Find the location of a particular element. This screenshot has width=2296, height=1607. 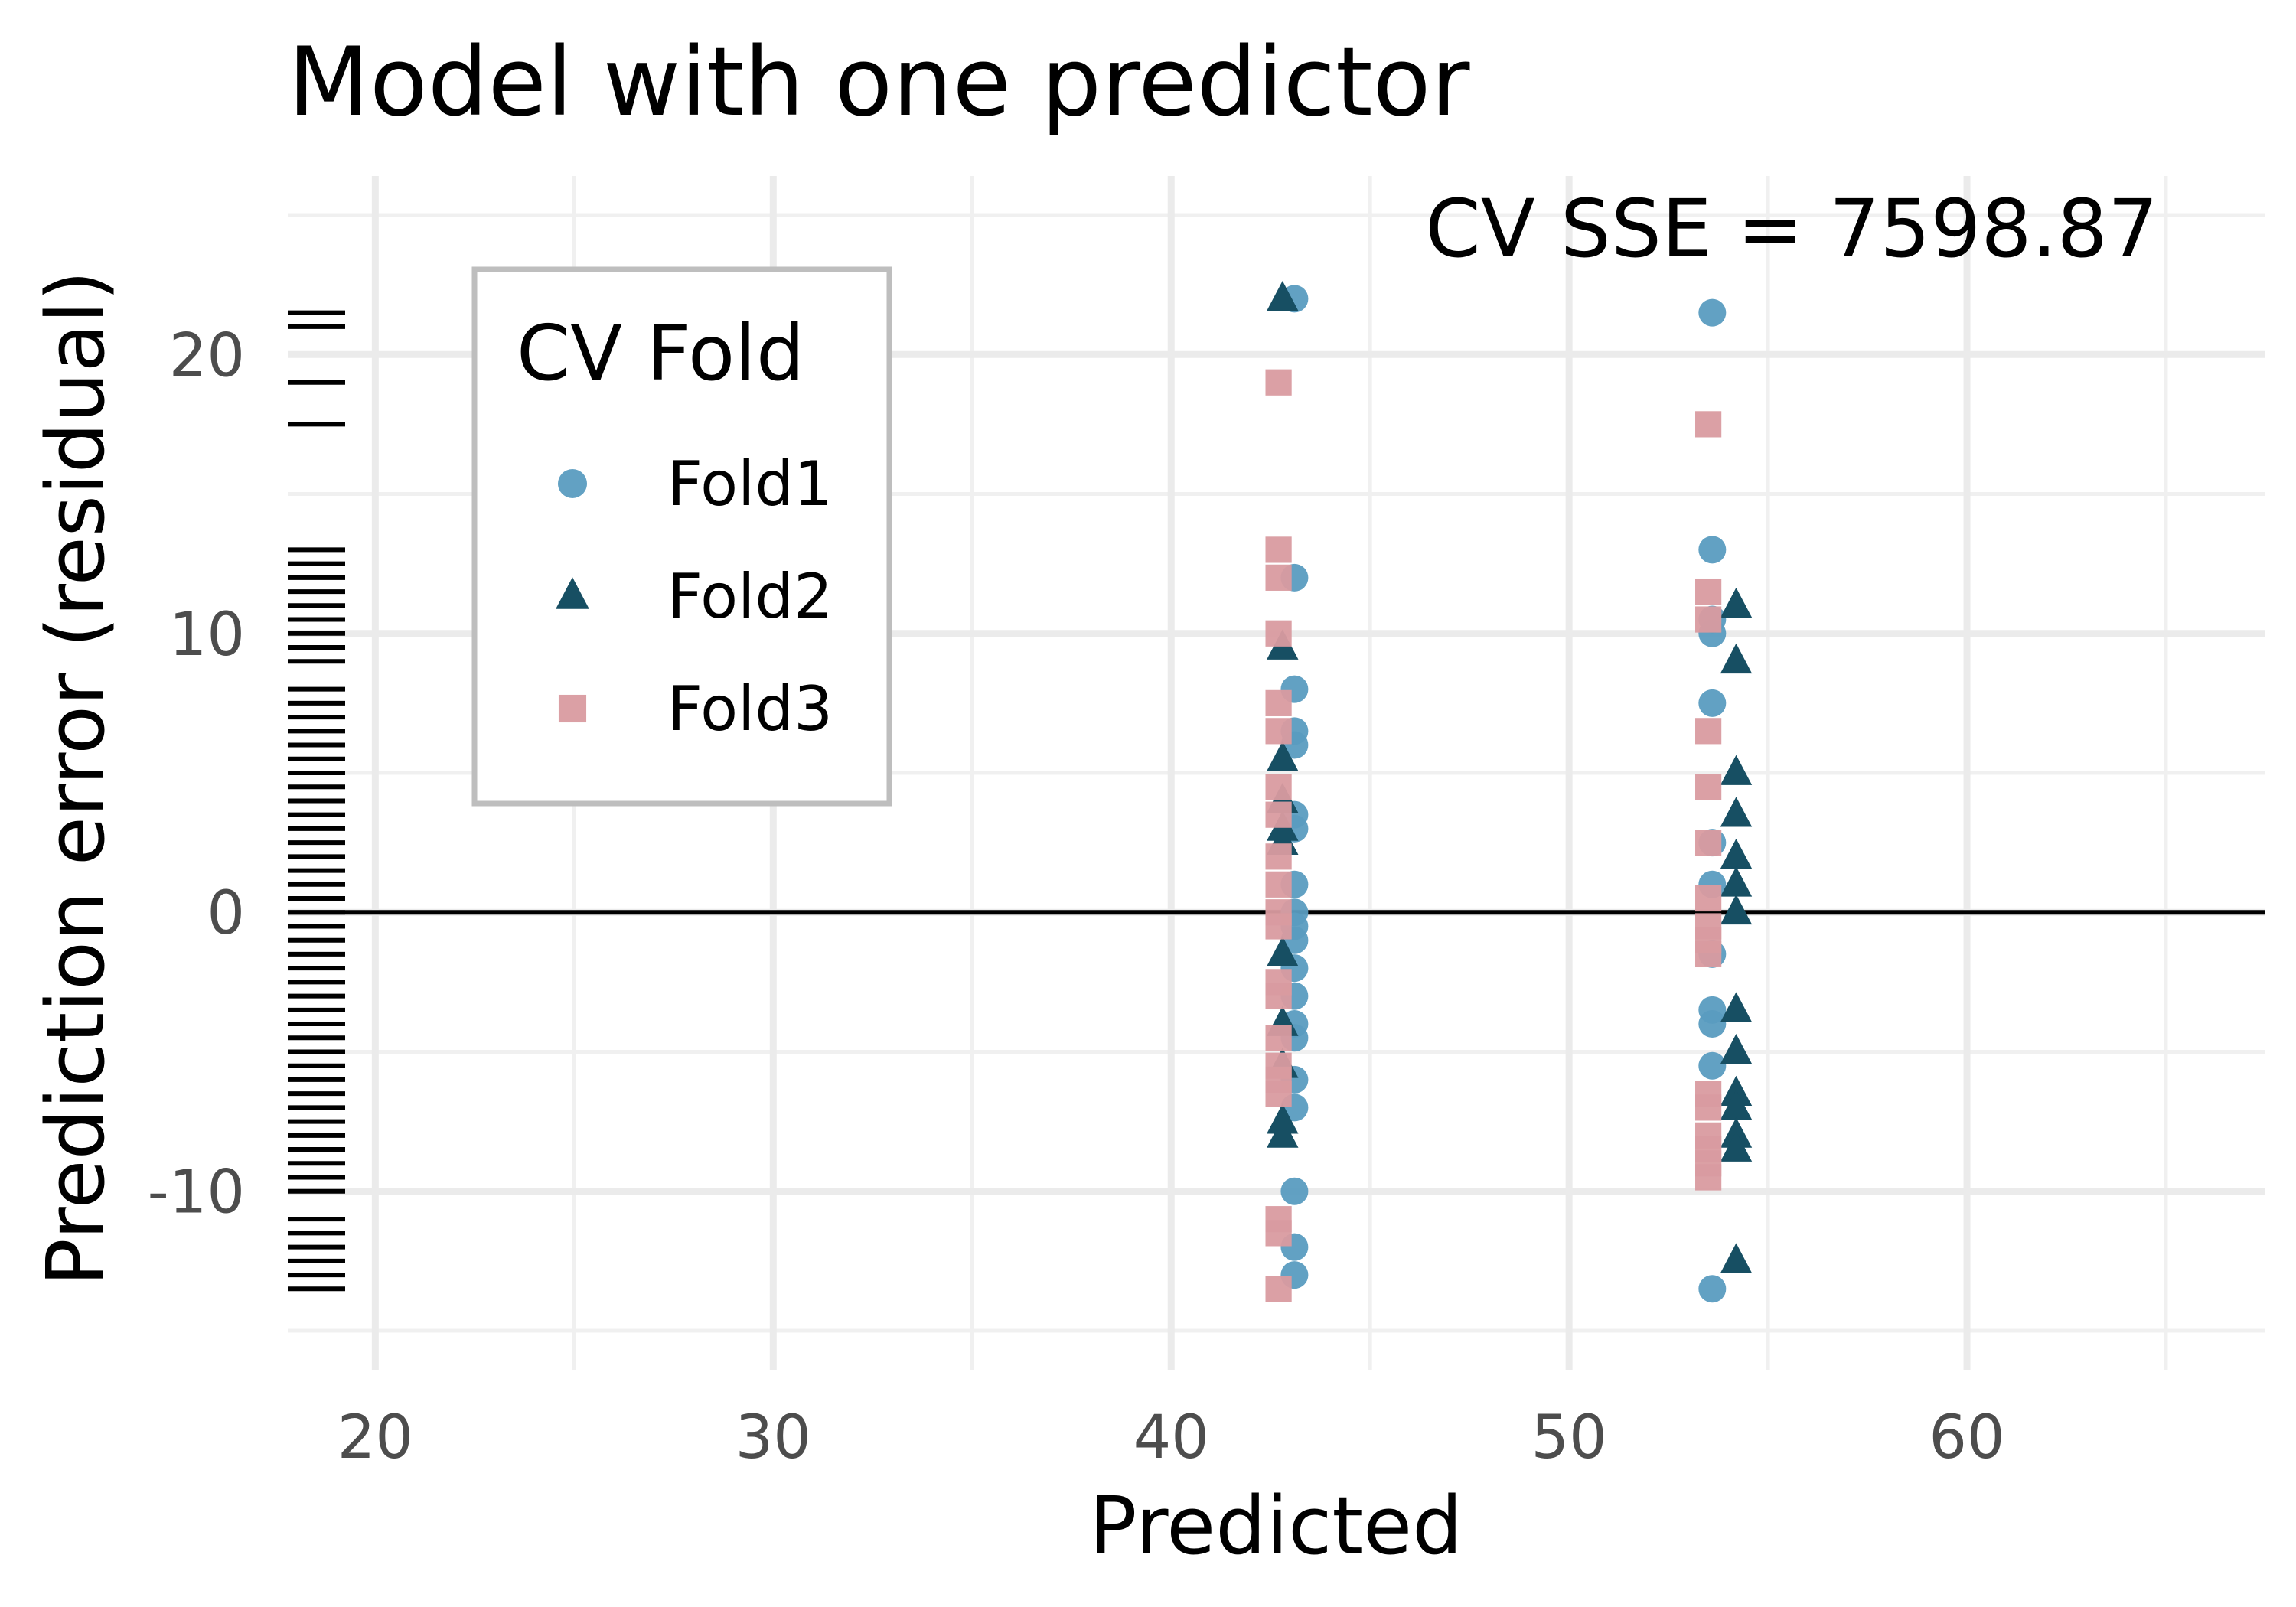

legend: CV Fold Fold1 Fold2 Fold3 is located at coordinates (681, 536).